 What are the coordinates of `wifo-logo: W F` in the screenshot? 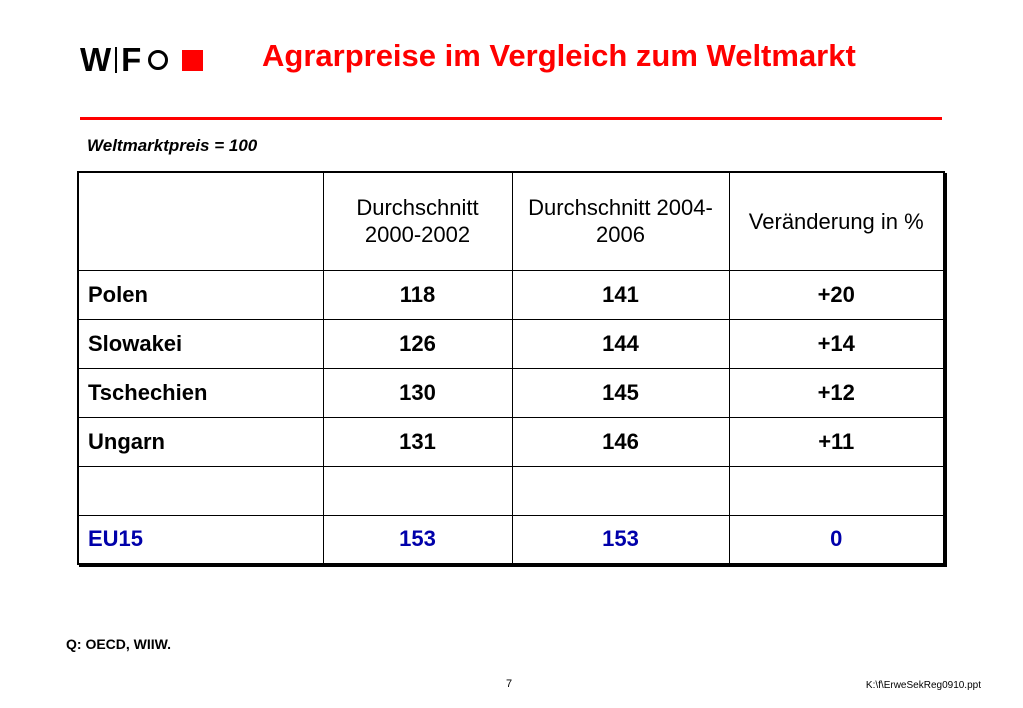 It's located at (142, 59).